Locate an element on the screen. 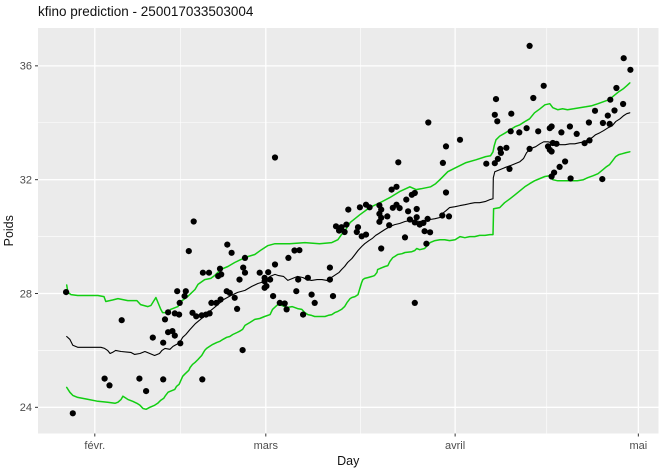  x-tick-label: mai is located at coordinates (638, 446).